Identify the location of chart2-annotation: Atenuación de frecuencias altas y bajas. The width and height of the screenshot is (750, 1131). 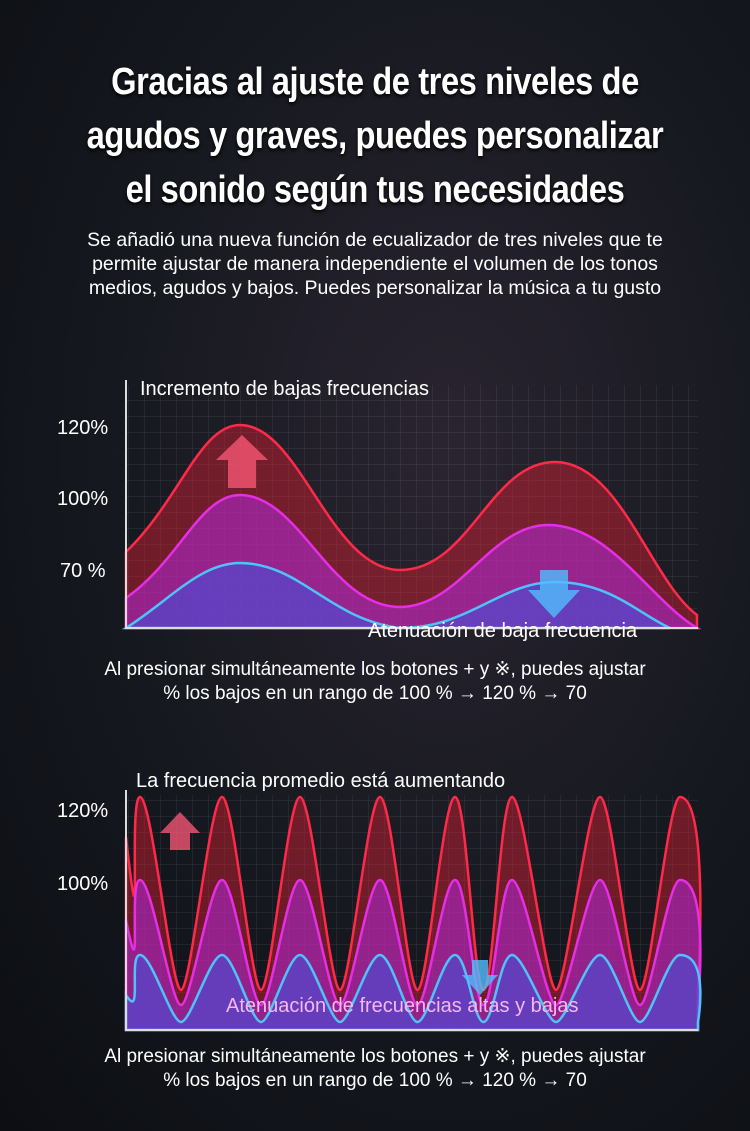
(402, 1006).